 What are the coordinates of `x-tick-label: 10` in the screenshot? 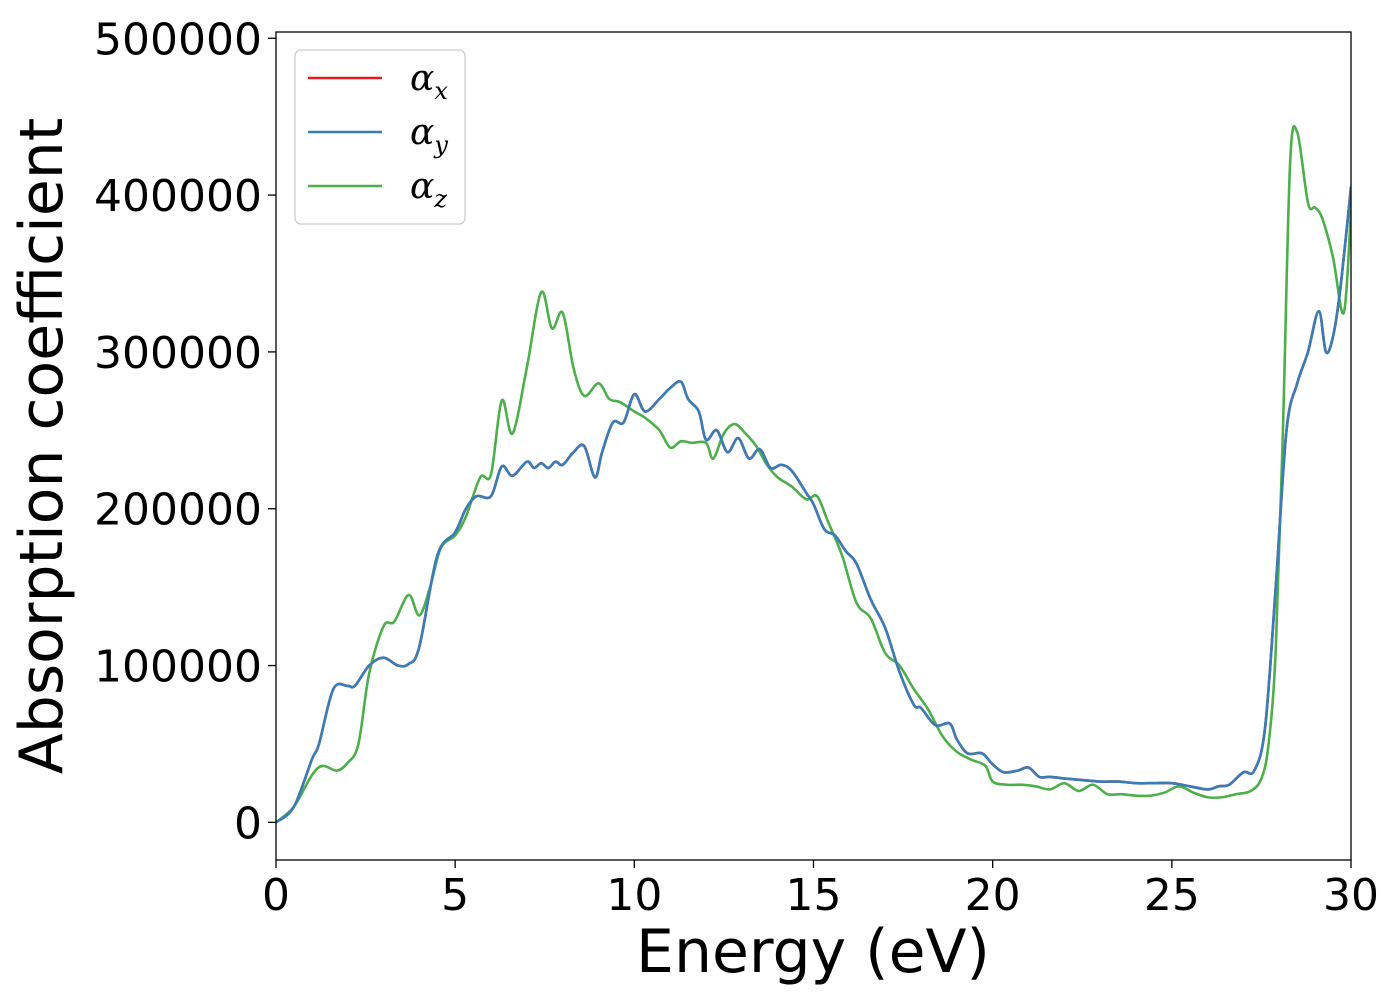 It's located at (634, 895).